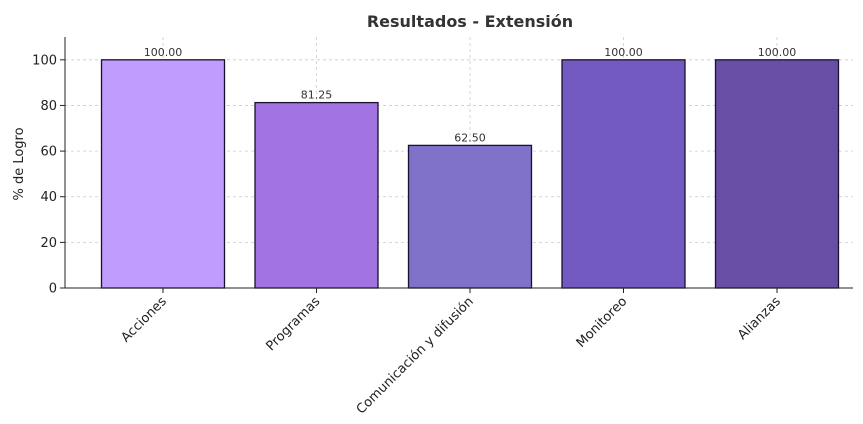  Describe the element at coordinates (777, 174) in the screenshot. I see `bar-alianzas` at that location.